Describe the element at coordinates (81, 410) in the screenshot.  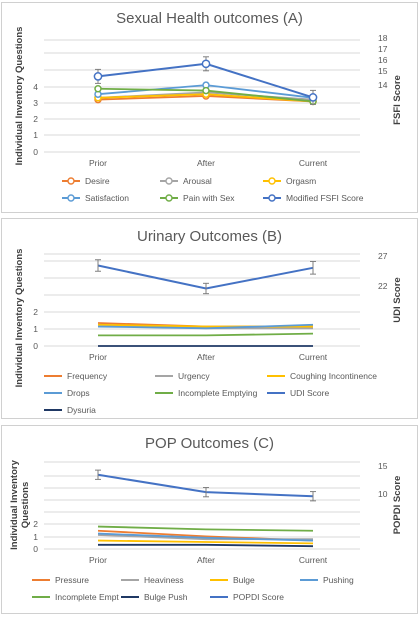
I see `legend-label: Dysuria` at that location.